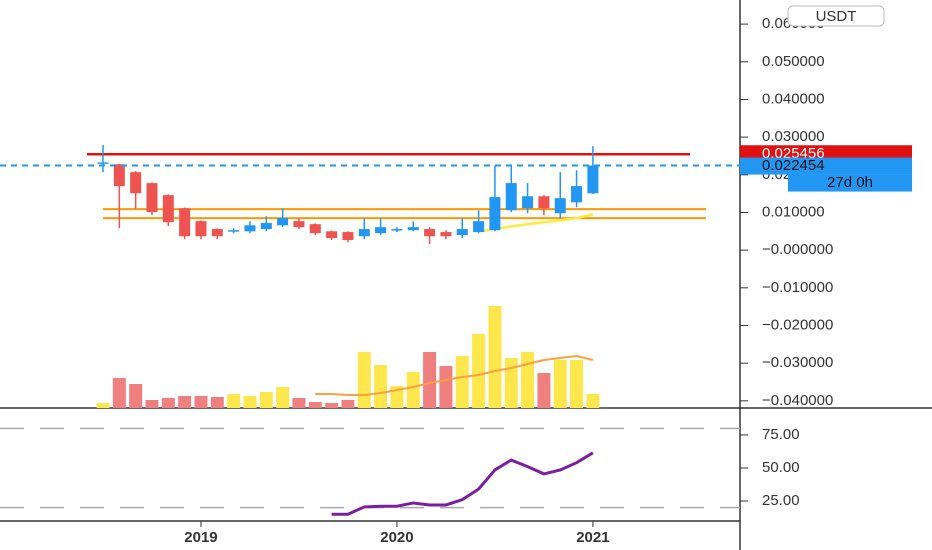  Describe the element at coordinates (797, 362) in the screenshot. I see `y-tick-label: −0.030000` at that location.